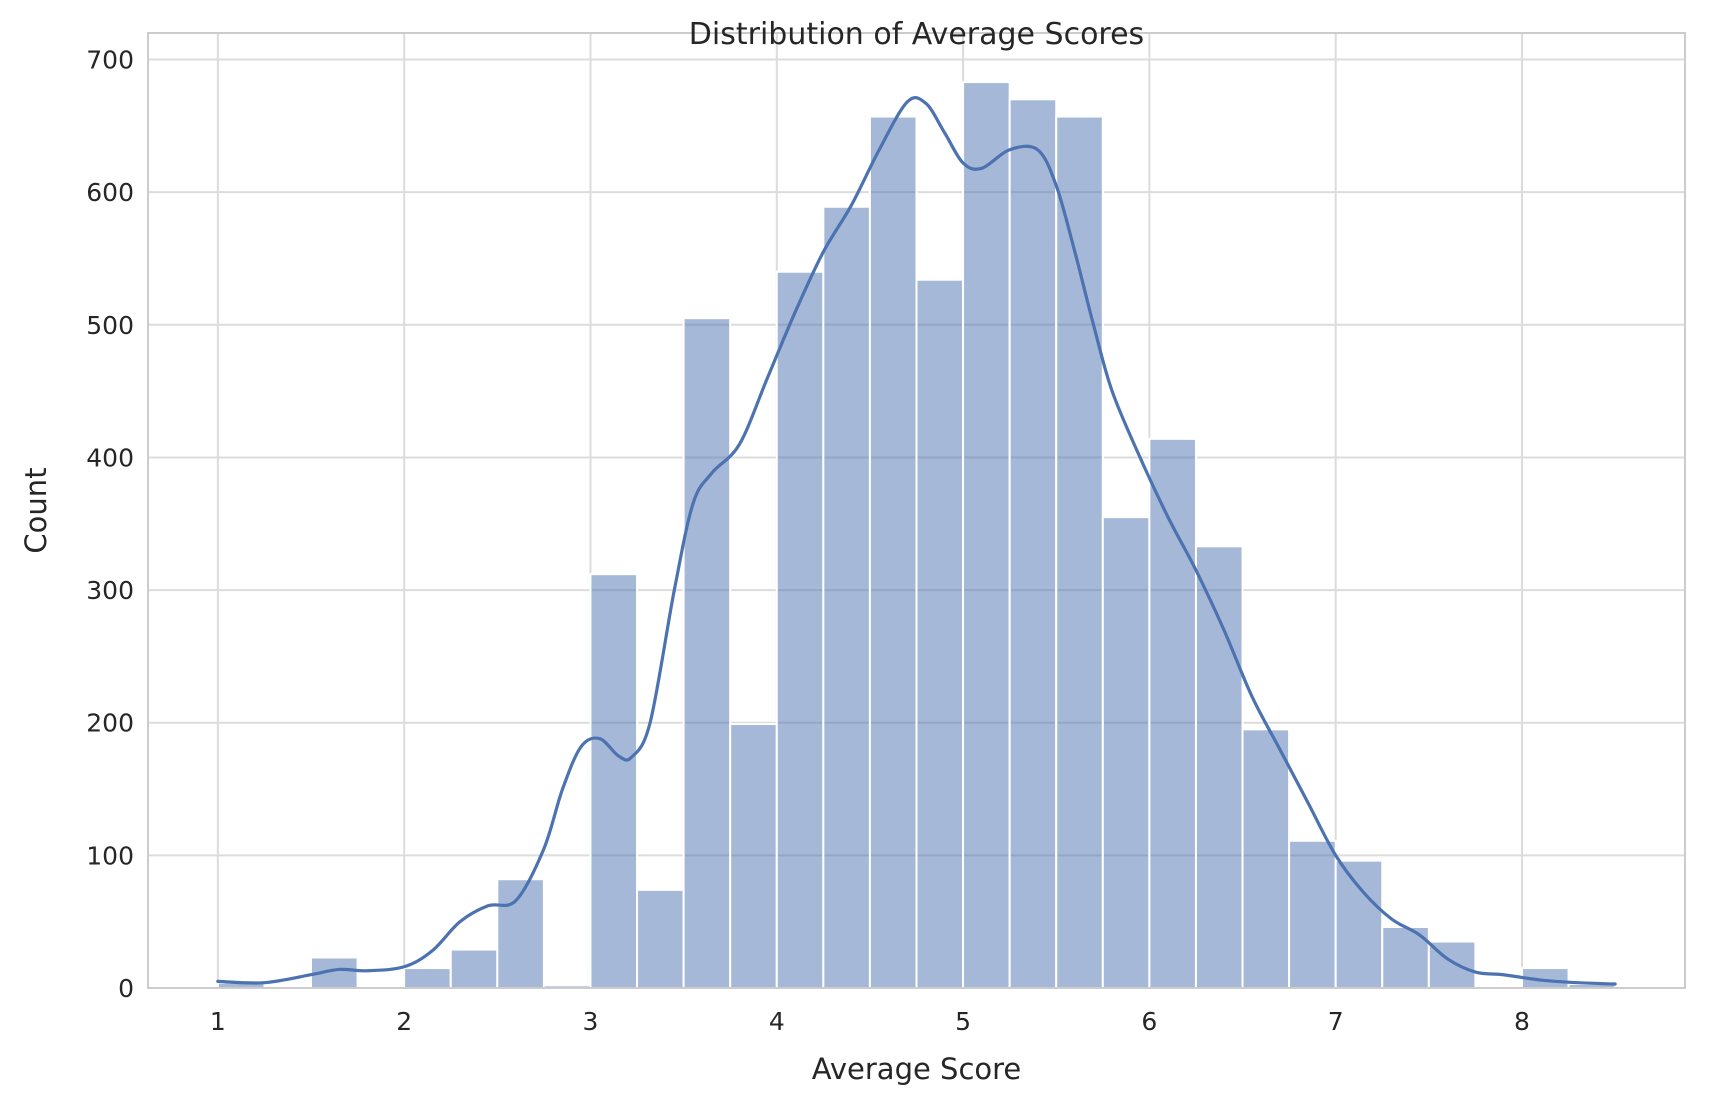  Describe the element at coordinates (36, 510) in the screenshot. I see `y-axis-label: Count` at that location.